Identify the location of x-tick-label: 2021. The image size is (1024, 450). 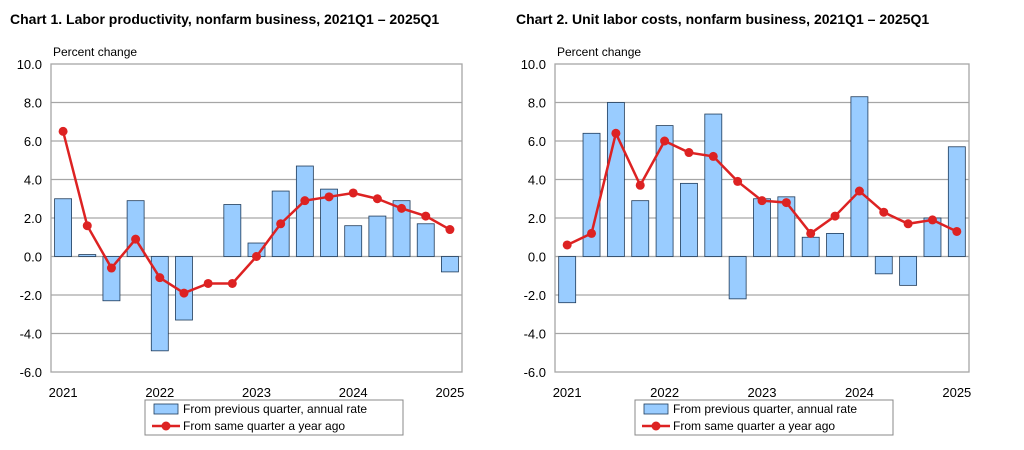
(63, 392).